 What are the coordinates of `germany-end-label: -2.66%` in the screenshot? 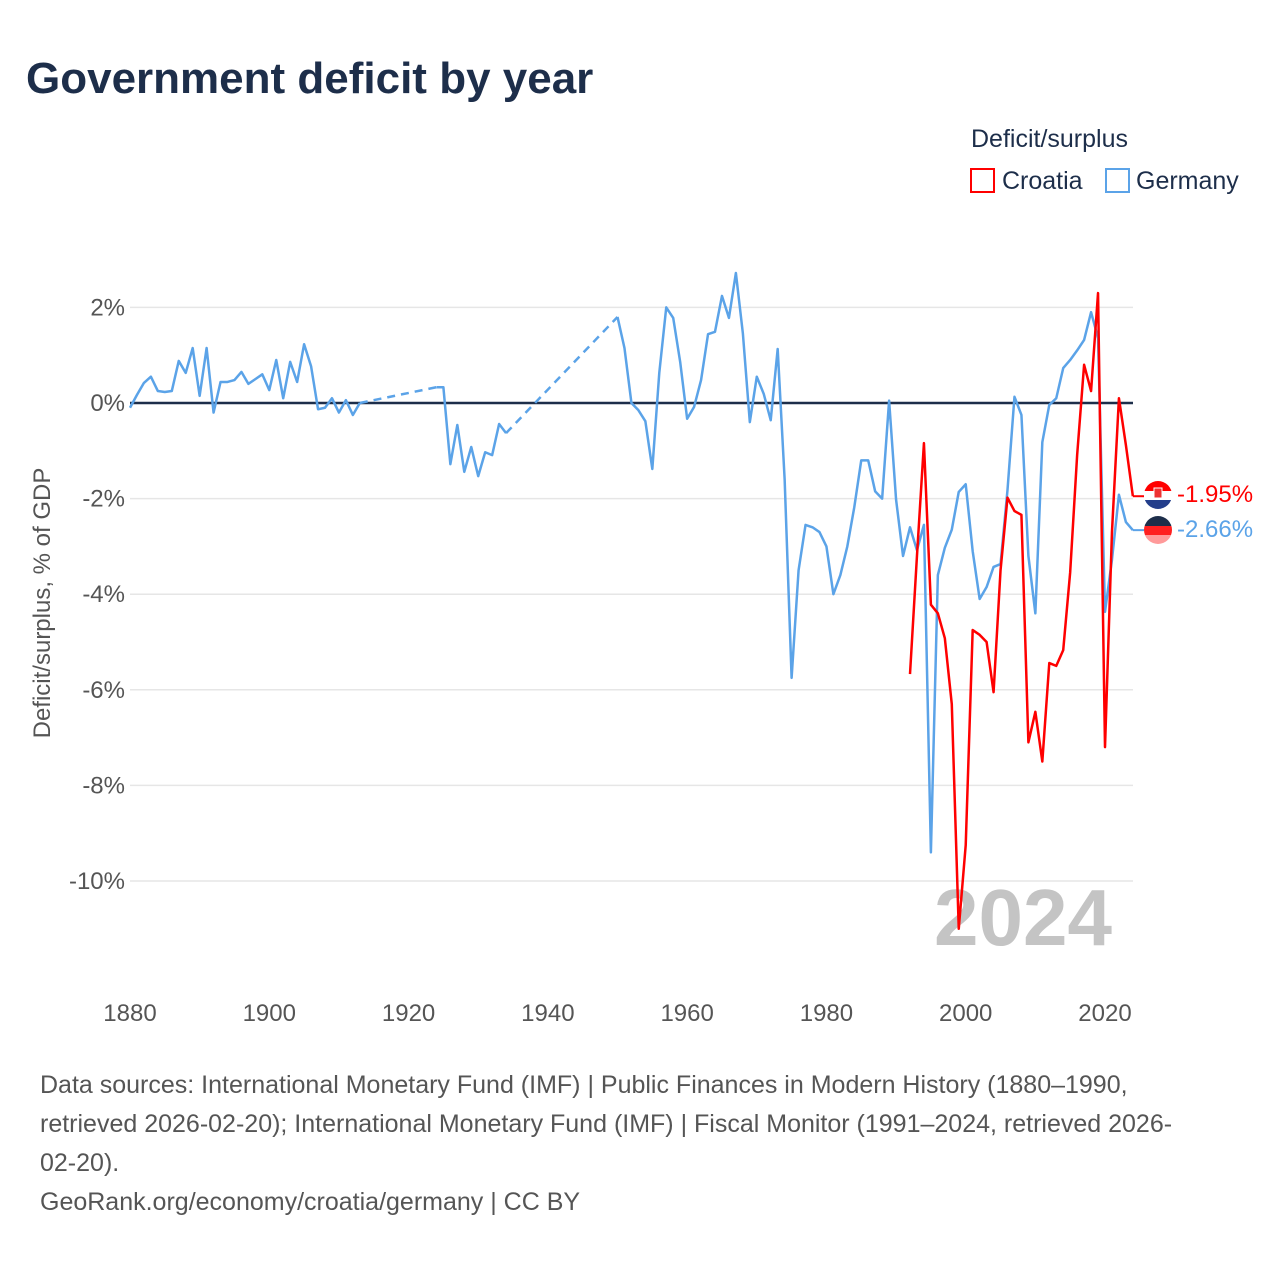 It's located at (1215, 529).